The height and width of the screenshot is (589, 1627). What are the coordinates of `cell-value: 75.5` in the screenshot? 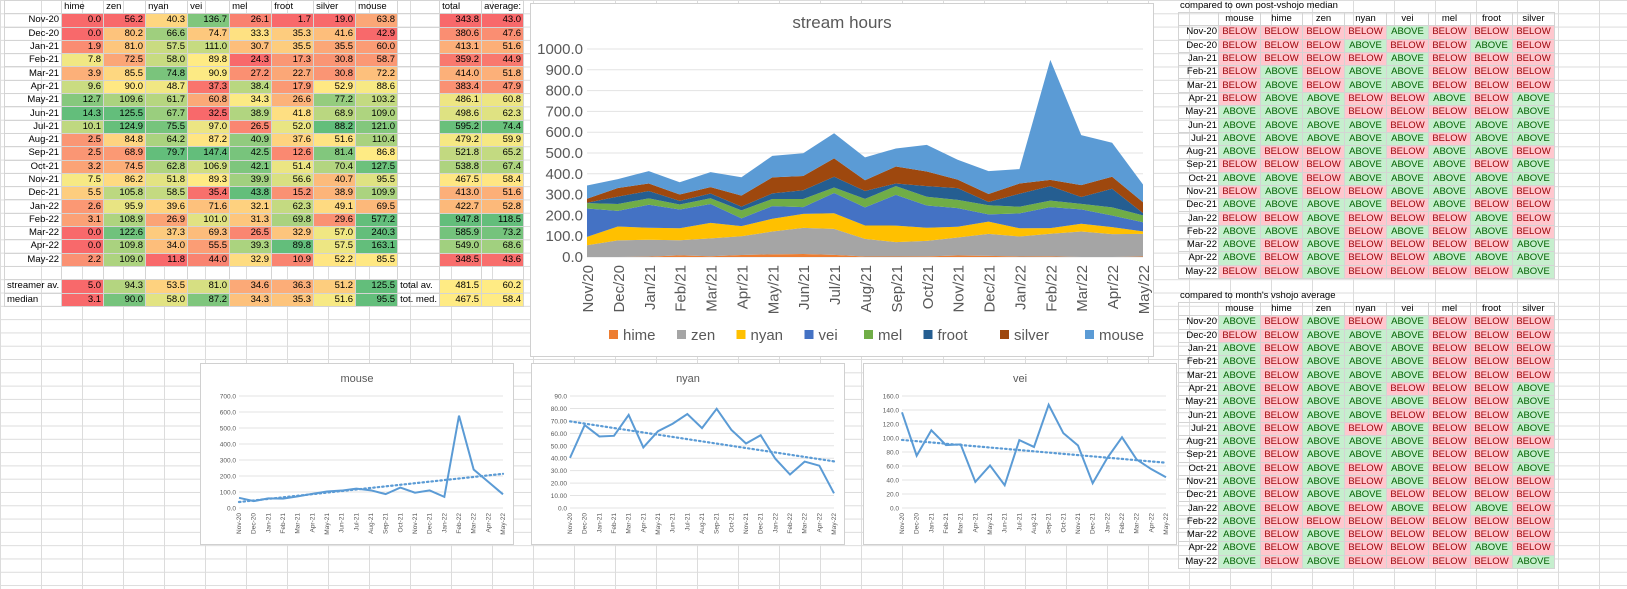 It's located at (167, 126).